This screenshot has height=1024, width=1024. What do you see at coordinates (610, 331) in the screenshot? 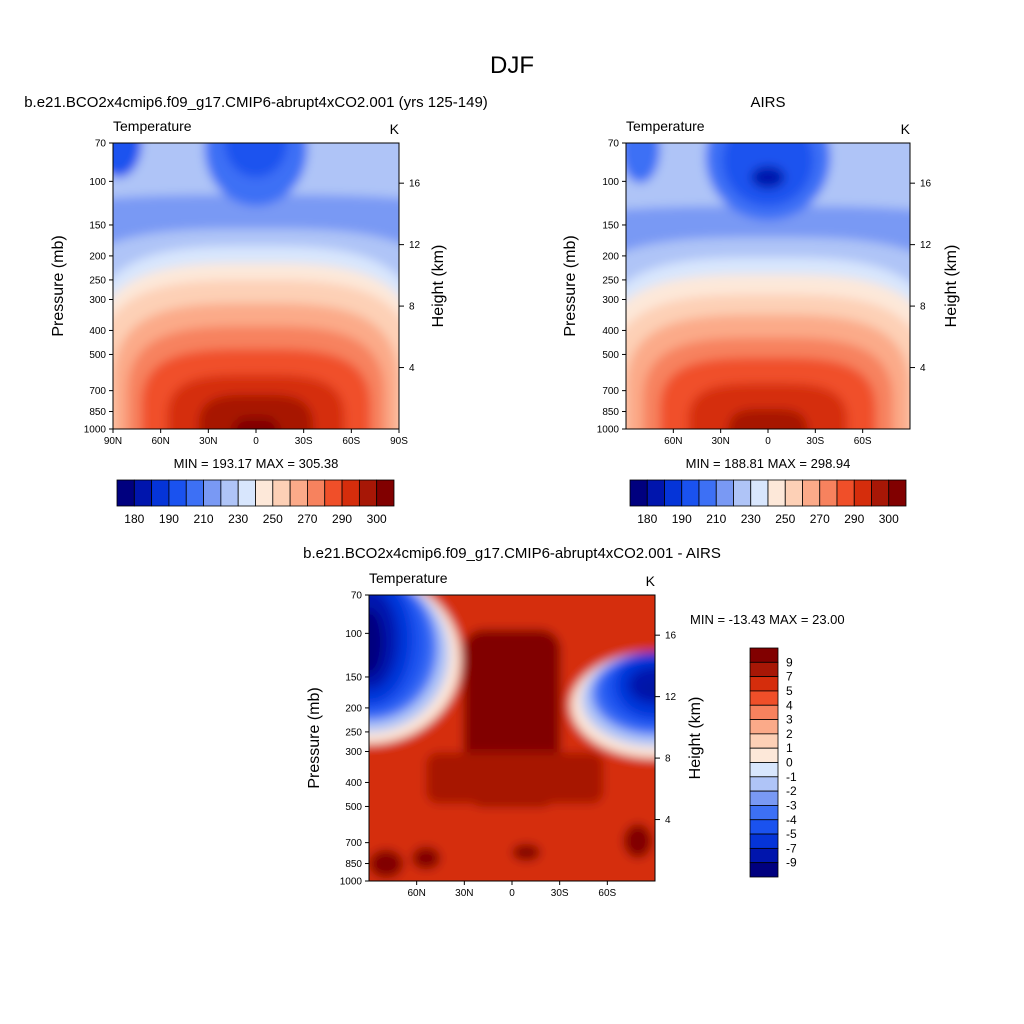
I see `y-tick-label: 400` at bounding box center [610, 331].